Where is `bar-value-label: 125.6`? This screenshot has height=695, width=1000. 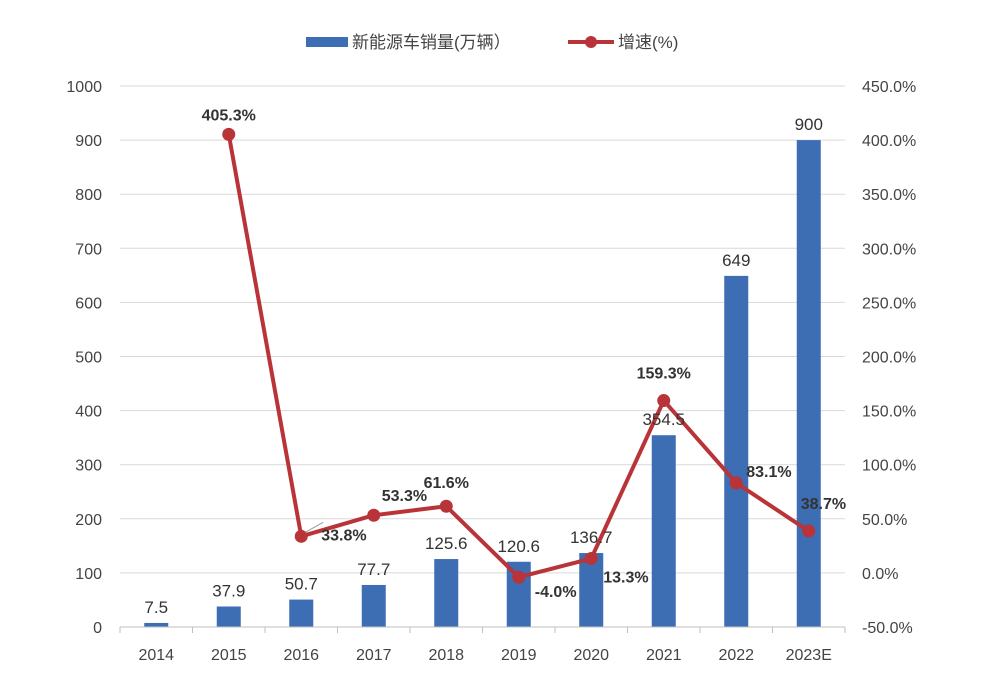 bar-value-label: 125.6 is located at coordinates (446, 543).